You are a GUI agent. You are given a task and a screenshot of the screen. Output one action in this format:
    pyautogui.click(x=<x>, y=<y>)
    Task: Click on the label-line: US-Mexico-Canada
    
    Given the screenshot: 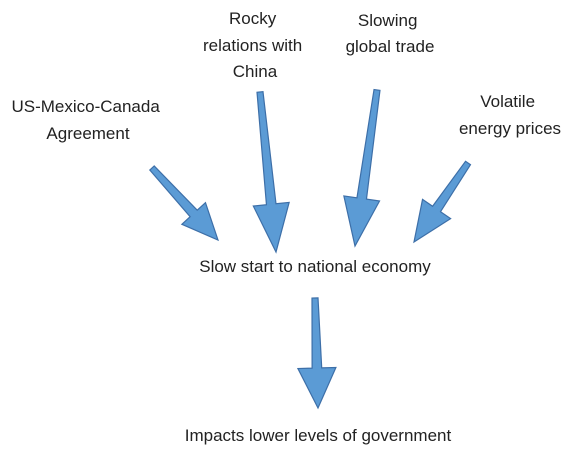 What is the action you would take?
    pyautogui.click(x=85, y=106)
    